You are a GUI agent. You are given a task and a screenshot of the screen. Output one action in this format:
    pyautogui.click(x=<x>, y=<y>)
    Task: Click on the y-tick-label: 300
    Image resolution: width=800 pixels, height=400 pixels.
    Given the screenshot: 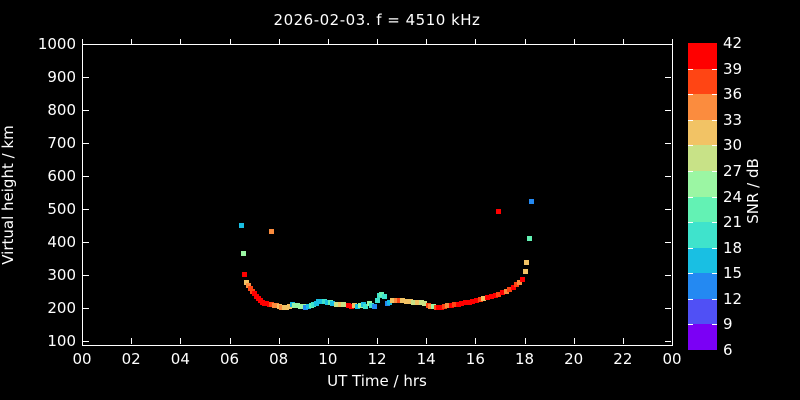 What is the action you would take?
    pyautogui.click(x=61, y=275)
    